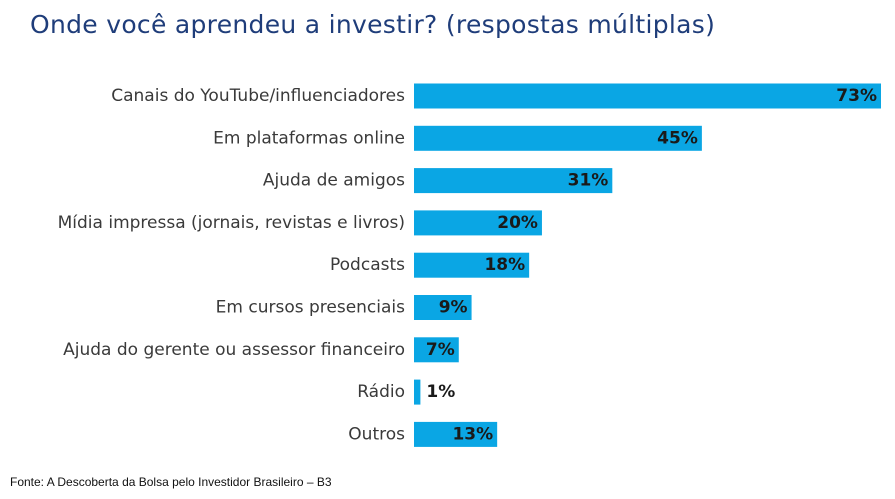 Image resolution: width=895 pixels, height=499 pixels. What do you see at coordinates (453, 308) in the screenshot?
I see `value-label: 9%` at bounding box center [453, 308].